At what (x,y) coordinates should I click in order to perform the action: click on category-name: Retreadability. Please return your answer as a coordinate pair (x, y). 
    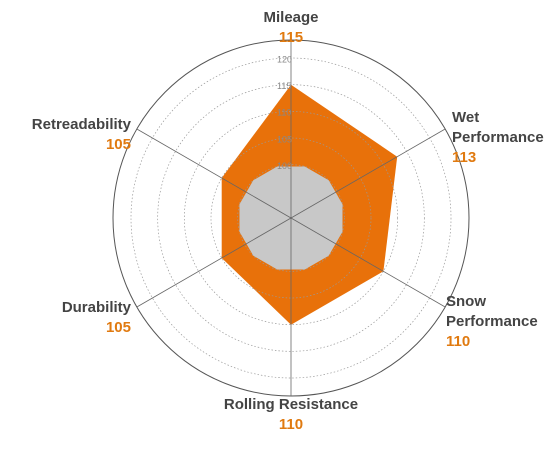
    Looking at the image, I should click on (81, 124).